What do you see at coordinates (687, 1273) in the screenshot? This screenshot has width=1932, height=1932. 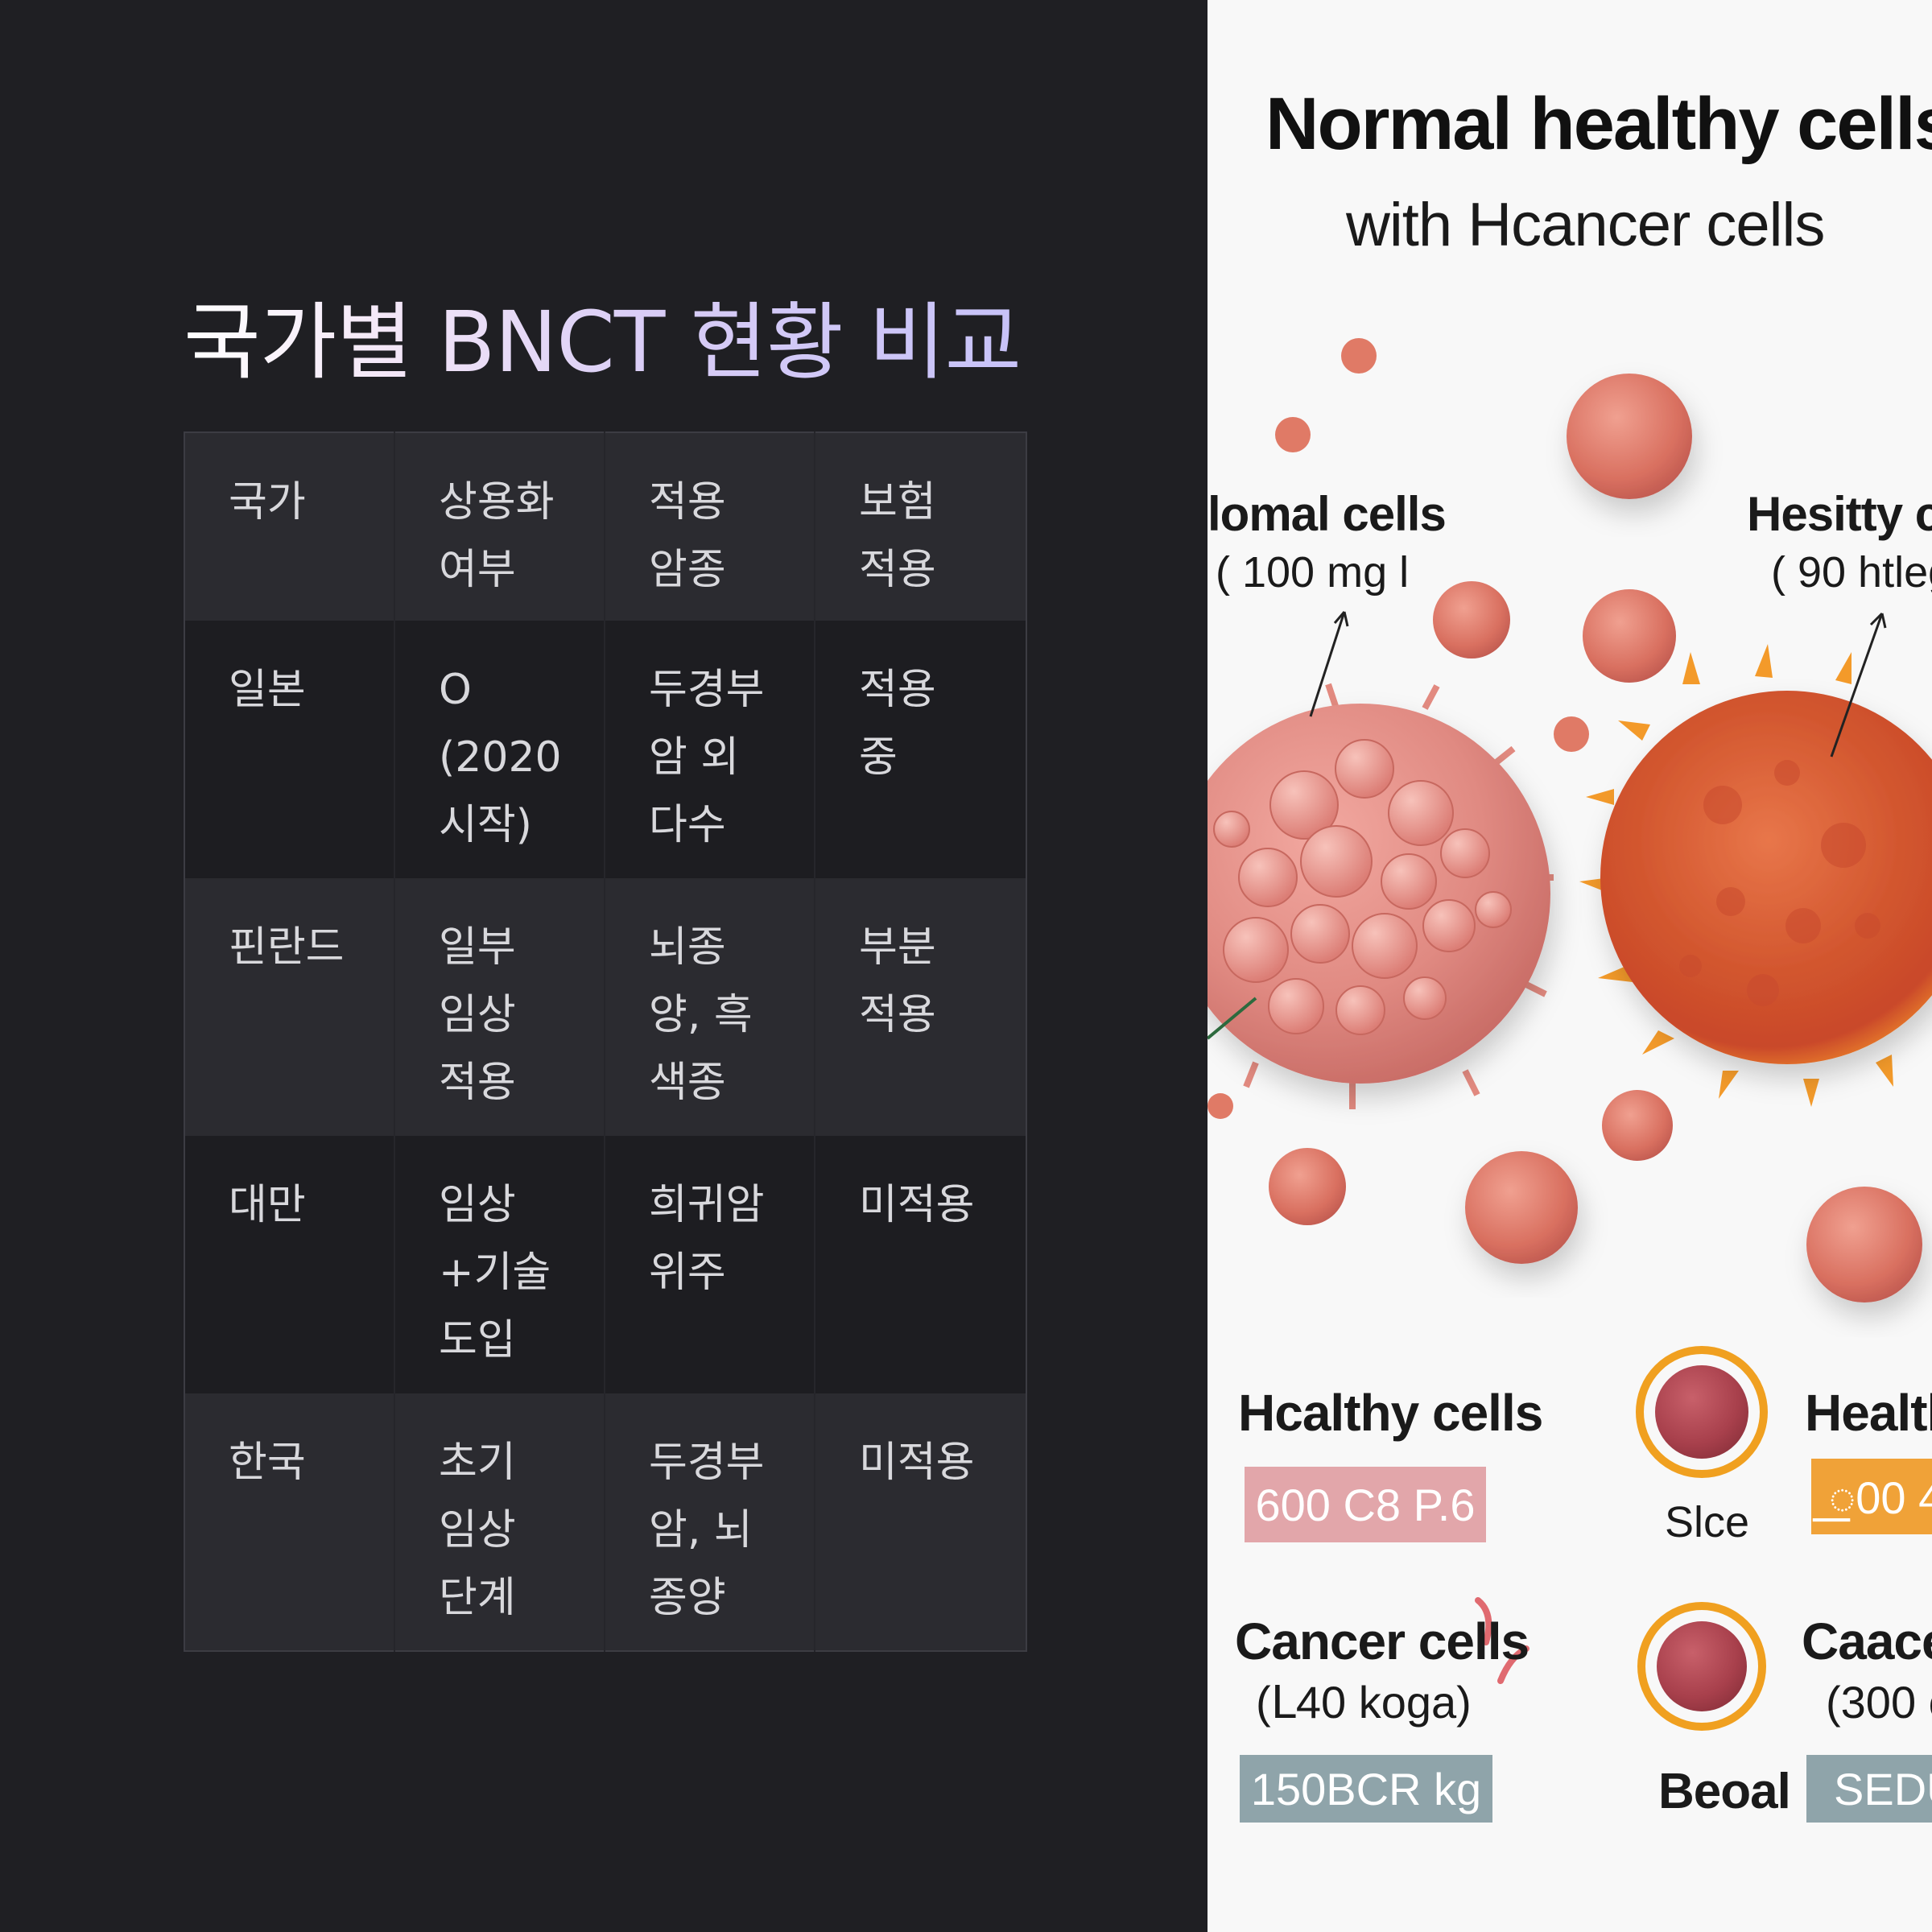 I see `cell-text: 위주` at bounding box center [687, 1273].